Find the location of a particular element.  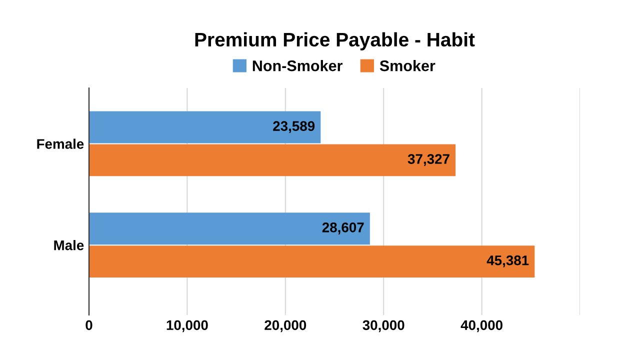

y-tick-label: Male is located at coordinates (69, 245).